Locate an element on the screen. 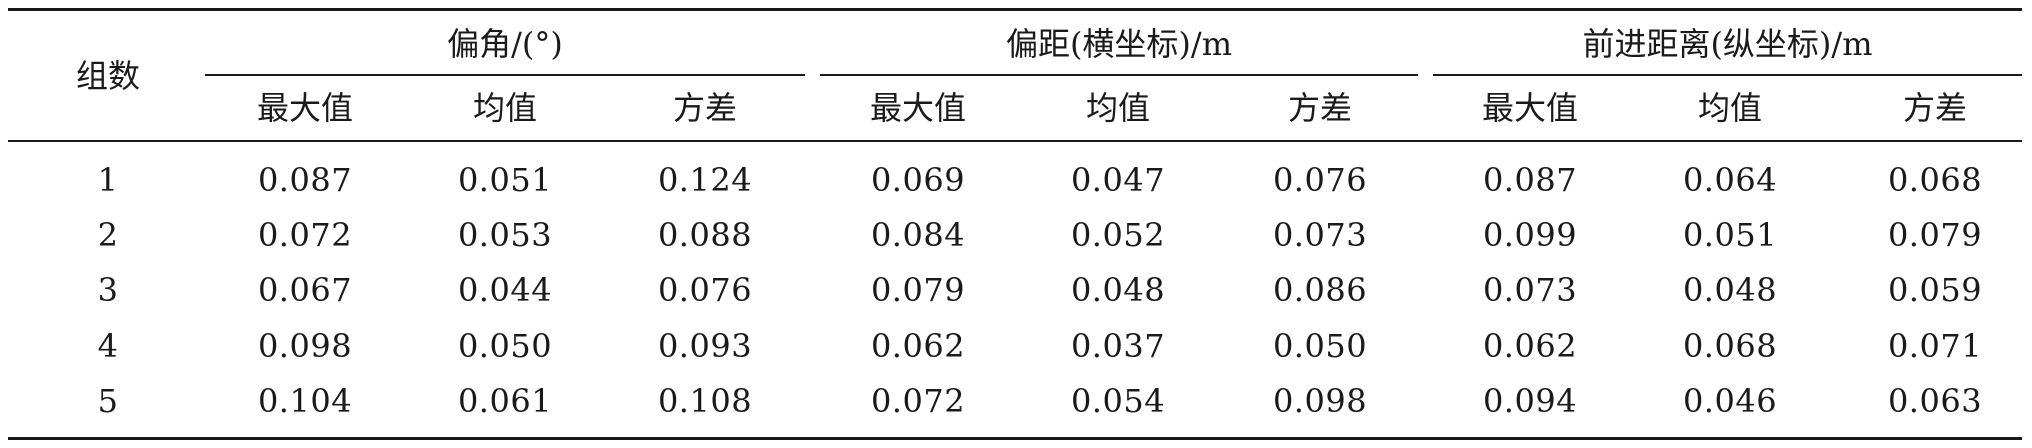 Image resolution: width=2032 pixels, height=448 pixels. group-header-lateral-offset: 偏距(横坐标)/m is located at coordinates (1119, 44).